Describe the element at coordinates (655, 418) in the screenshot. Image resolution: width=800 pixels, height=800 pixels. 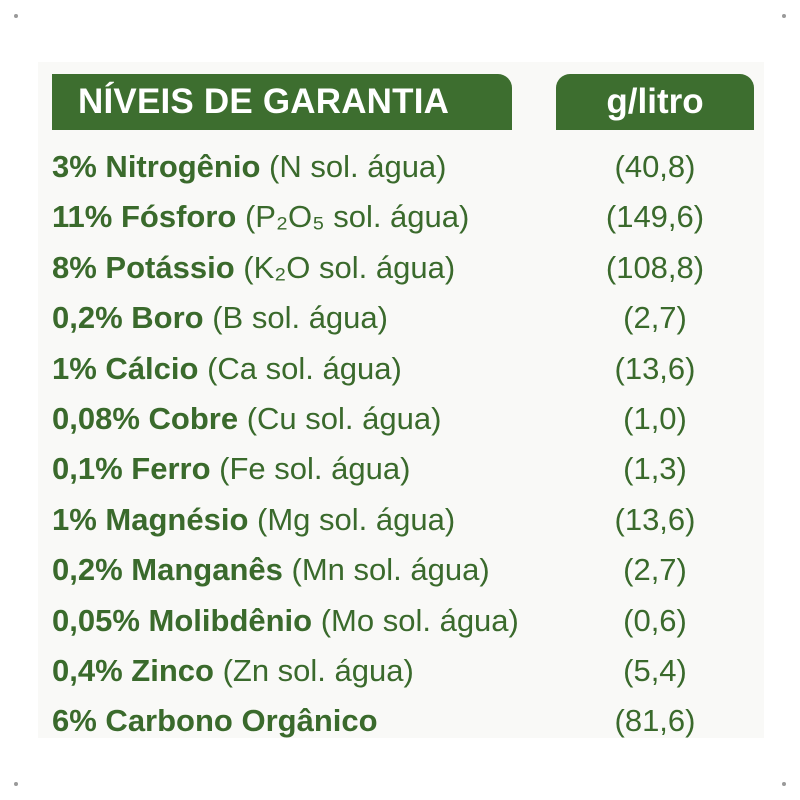
I see `nutrient-value: (1,0)` at that location.